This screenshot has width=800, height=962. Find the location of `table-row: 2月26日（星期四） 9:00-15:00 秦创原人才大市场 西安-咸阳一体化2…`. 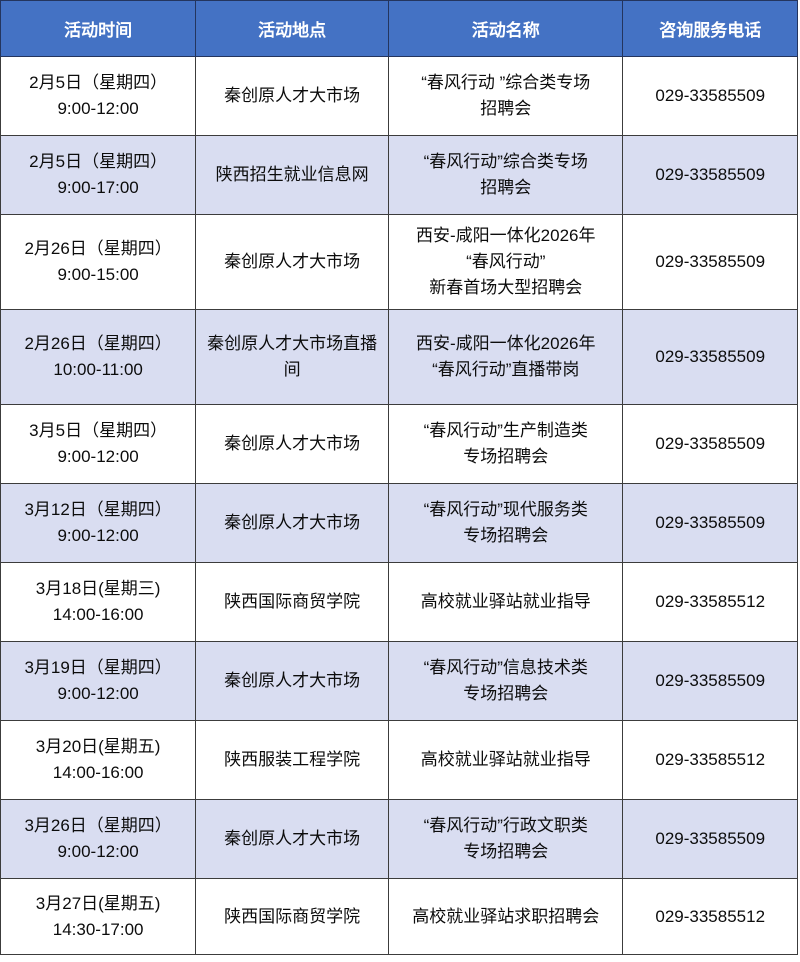

table-row: 2月26日（星期四） 9:00-15:00 秦创原人才大市场 西安-咸阳一体化2… is located at coordinates (399, 262).